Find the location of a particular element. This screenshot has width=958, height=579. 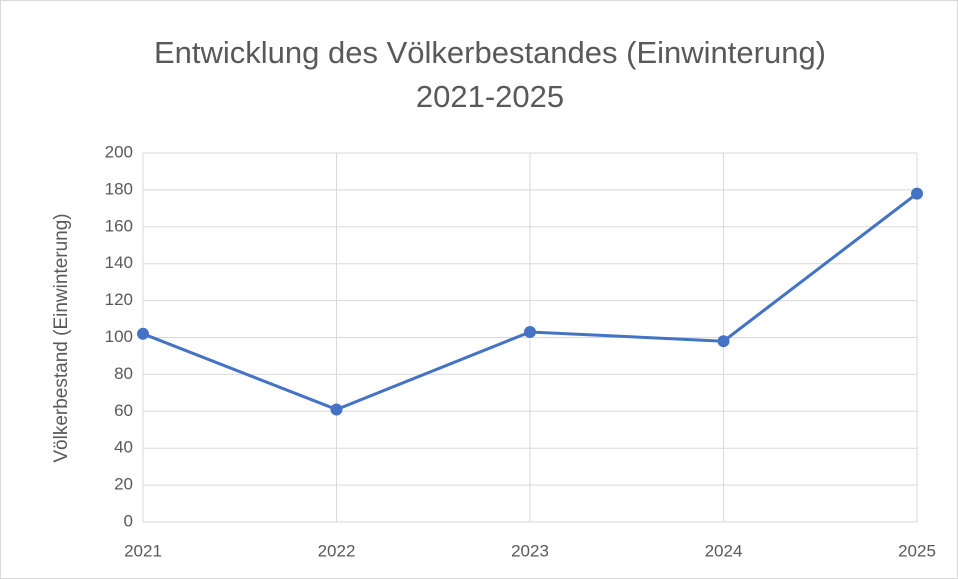

chart-title: 2021-2025 is located at coordinates (490, 96).